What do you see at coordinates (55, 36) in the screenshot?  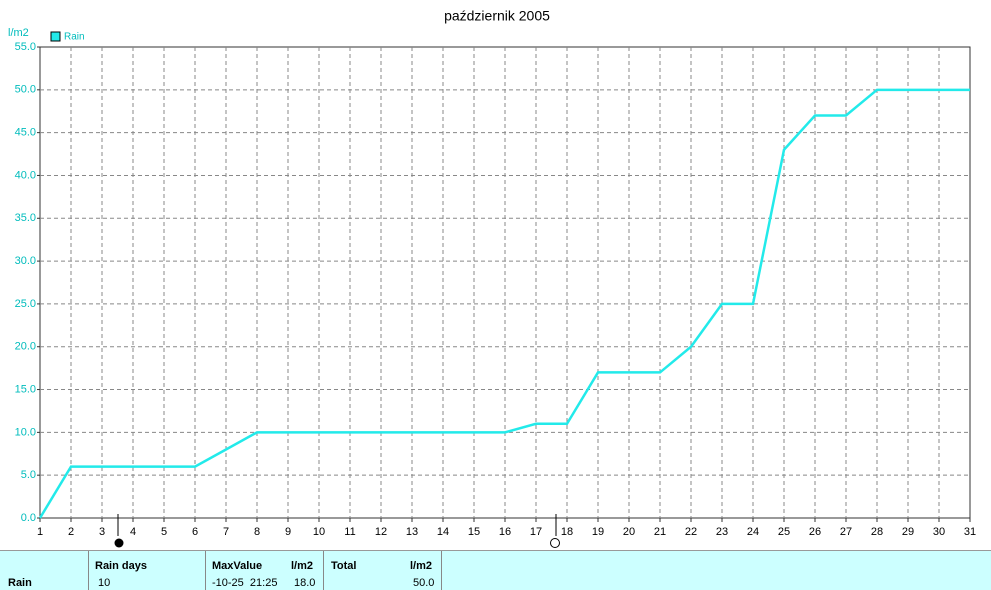 I see `legend-swatch` at bounding box center [55, 36].